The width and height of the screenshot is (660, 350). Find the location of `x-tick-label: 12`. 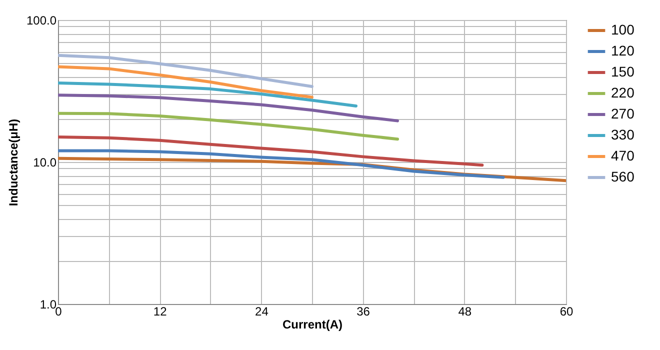

x-tick-label: 12 is located at coordinates (160, 311).